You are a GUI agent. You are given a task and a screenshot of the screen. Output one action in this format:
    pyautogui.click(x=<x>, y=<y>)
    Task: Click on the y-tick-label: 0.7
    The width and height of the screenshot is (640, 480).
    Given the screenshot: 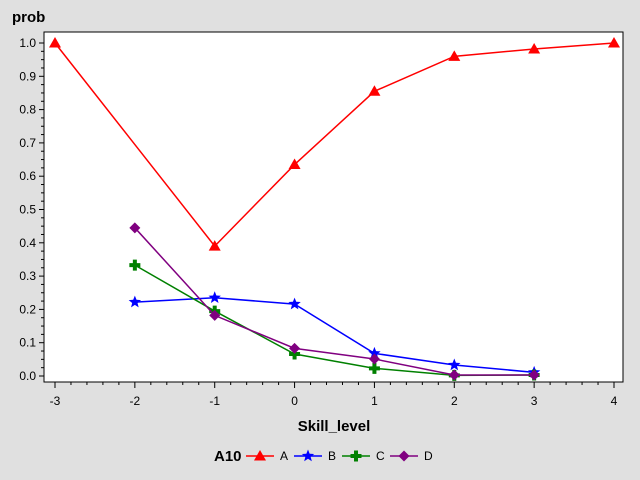 What is the action you would take?
    pyautogui.click(x=27, y=143)
    